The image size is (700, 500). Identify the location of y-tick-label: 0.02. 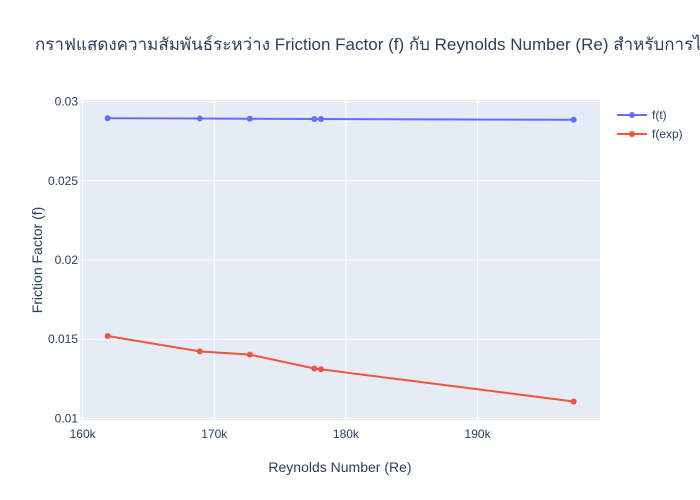
(67, 260).